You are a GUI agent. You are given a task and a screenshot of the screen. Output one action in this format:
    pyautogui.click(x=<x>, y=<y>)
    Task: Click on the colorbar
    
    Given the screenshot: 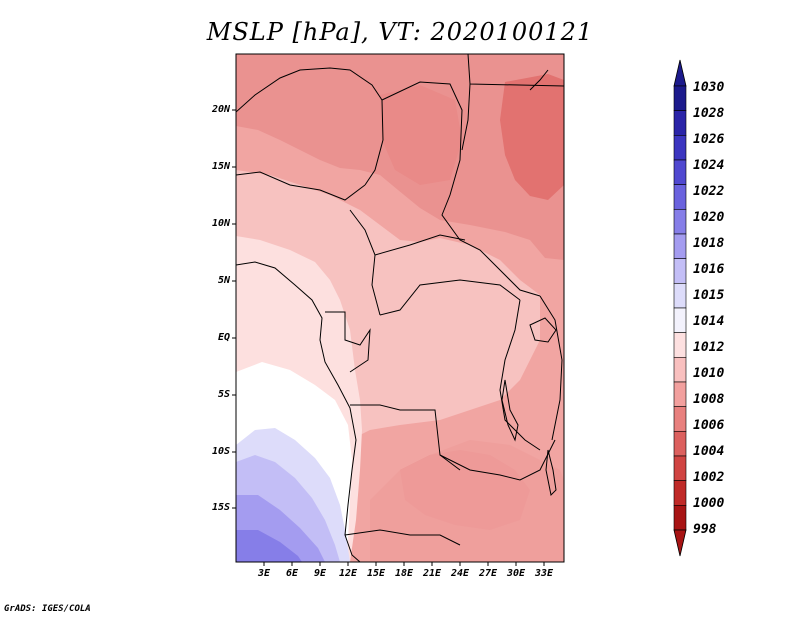 What is the action you would take?
    pyautogui.click(x=680, y=308)
    